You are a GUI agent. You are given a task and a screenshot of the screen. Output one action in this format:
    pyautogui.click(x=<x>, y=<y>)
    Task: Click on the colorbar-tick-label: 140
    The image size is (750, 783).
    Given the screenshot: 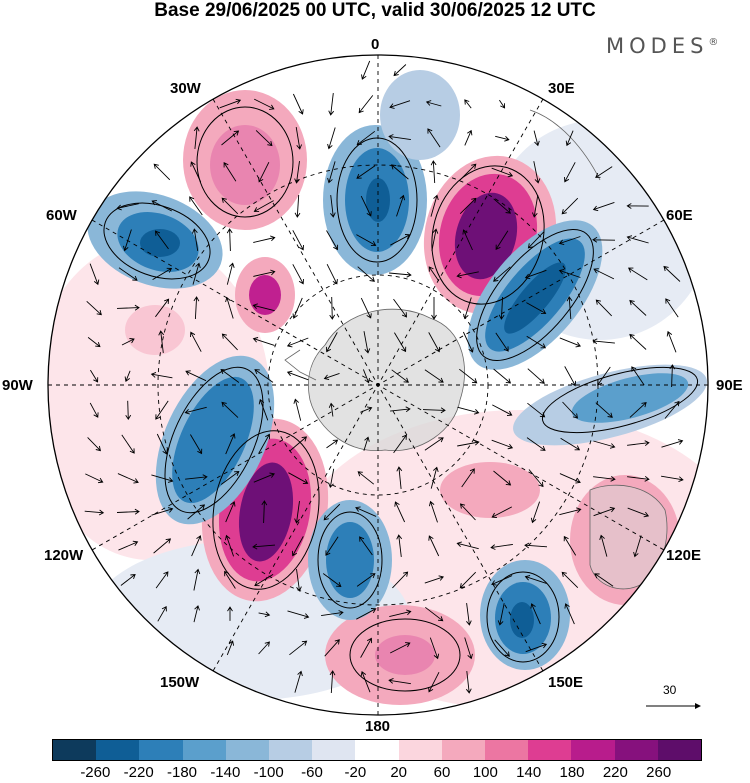 What is the action you would take?
    pyautogui.click(x=529, y=772)
    